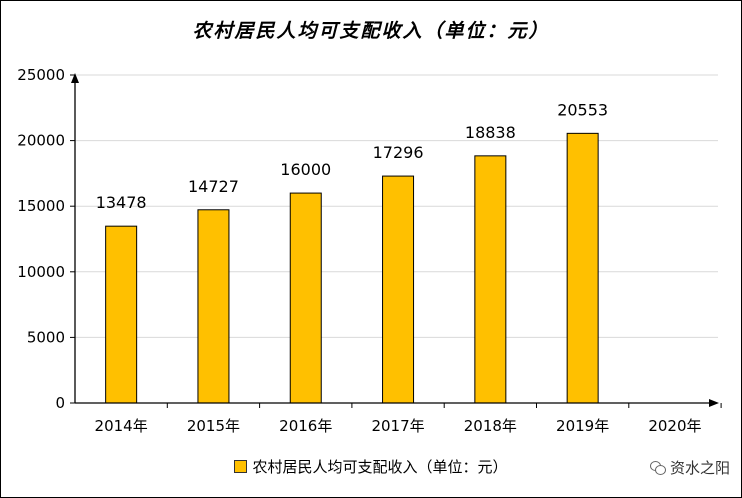 This screenshot has height=498, width=742. I want to click on legend-label: 农村居民人均可支配收入（单位：元）, so click(380, 467).